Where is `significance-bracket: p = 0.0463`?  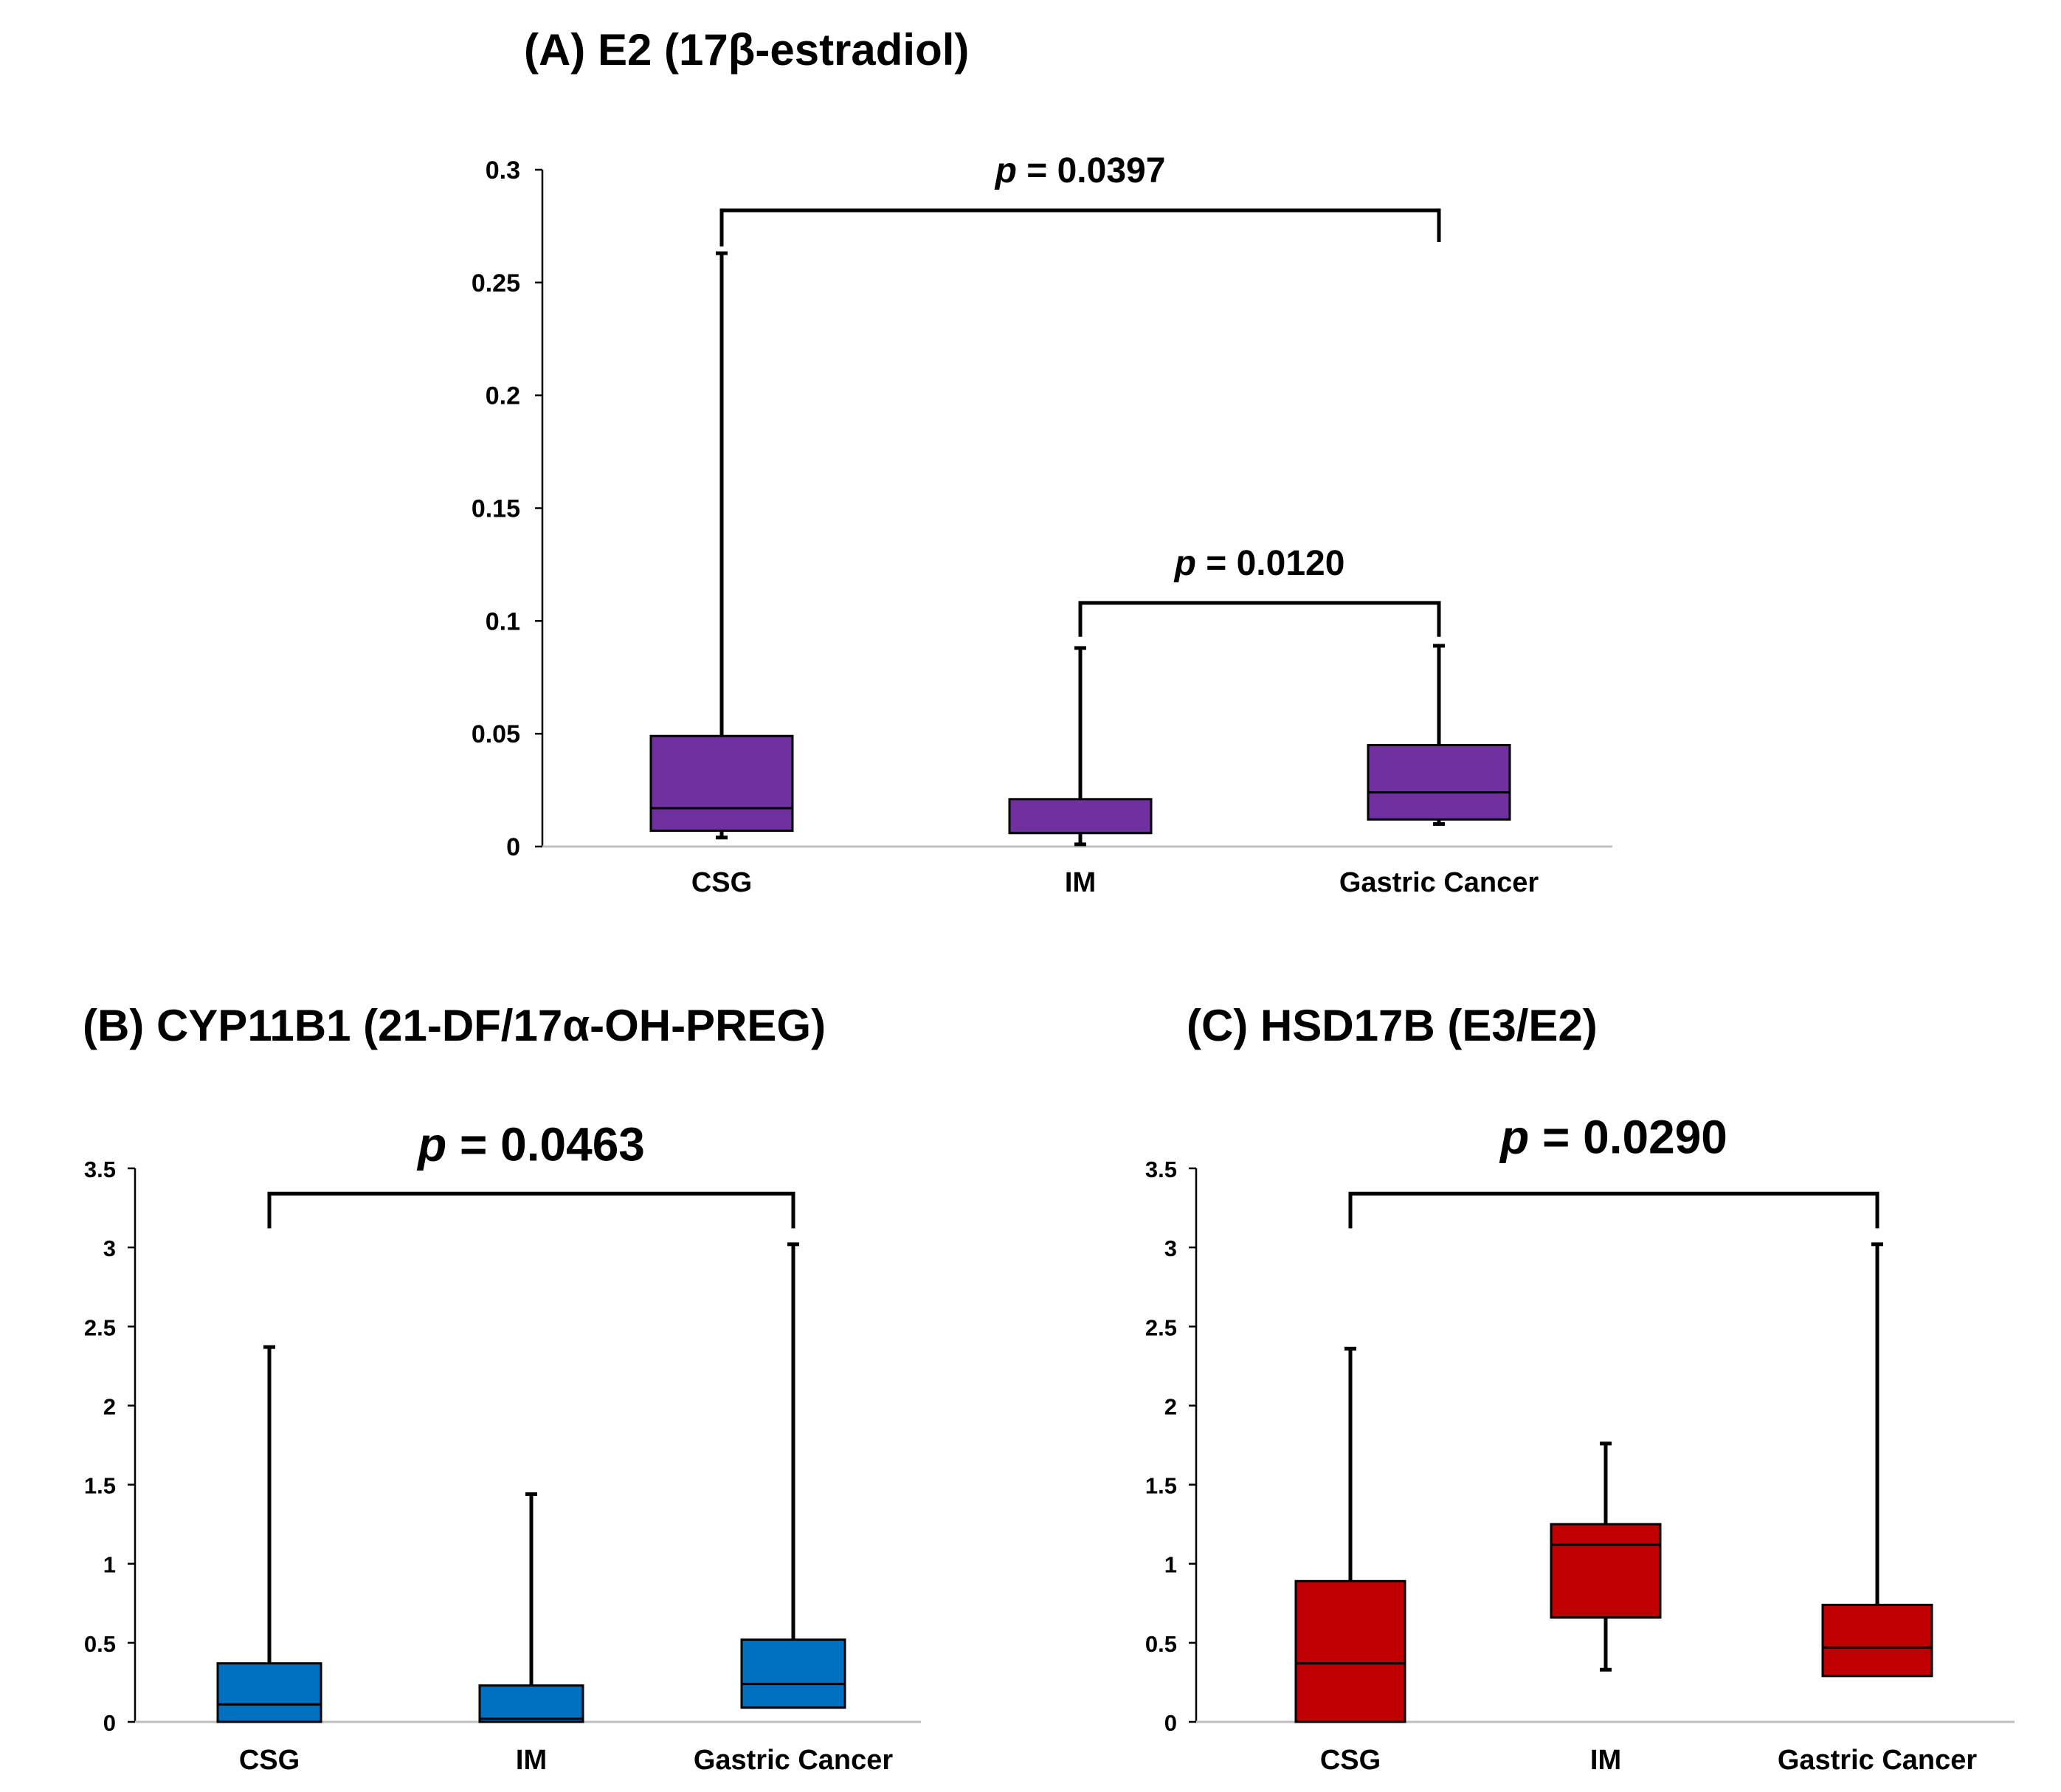
significance-bracket: p = 0.0463 is located at coordinates (531, 1173).